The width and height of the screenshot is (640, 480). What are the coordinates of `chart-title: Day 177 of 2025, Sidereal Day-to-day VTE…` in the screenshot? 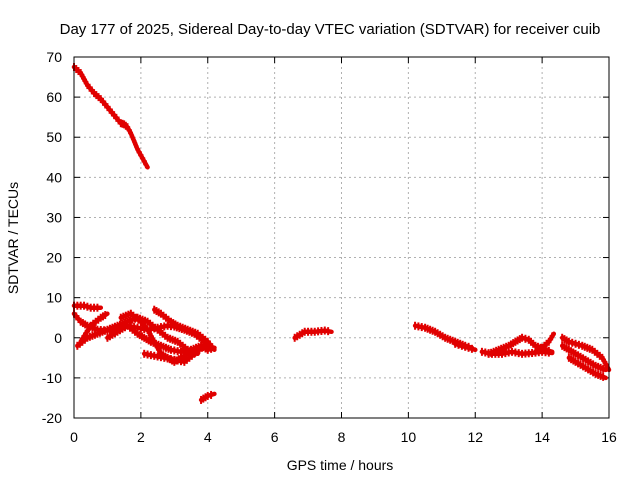 It's located at (330, 29).